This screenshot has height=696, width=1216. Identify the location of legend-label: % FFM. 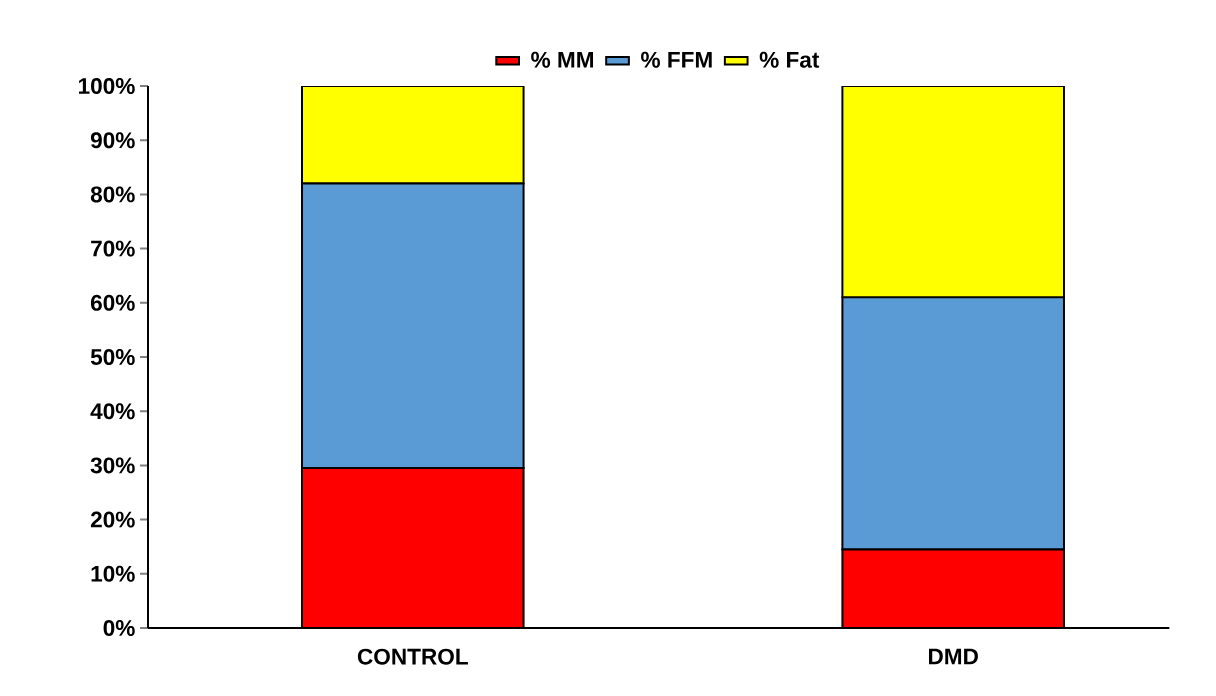
(676, 59).